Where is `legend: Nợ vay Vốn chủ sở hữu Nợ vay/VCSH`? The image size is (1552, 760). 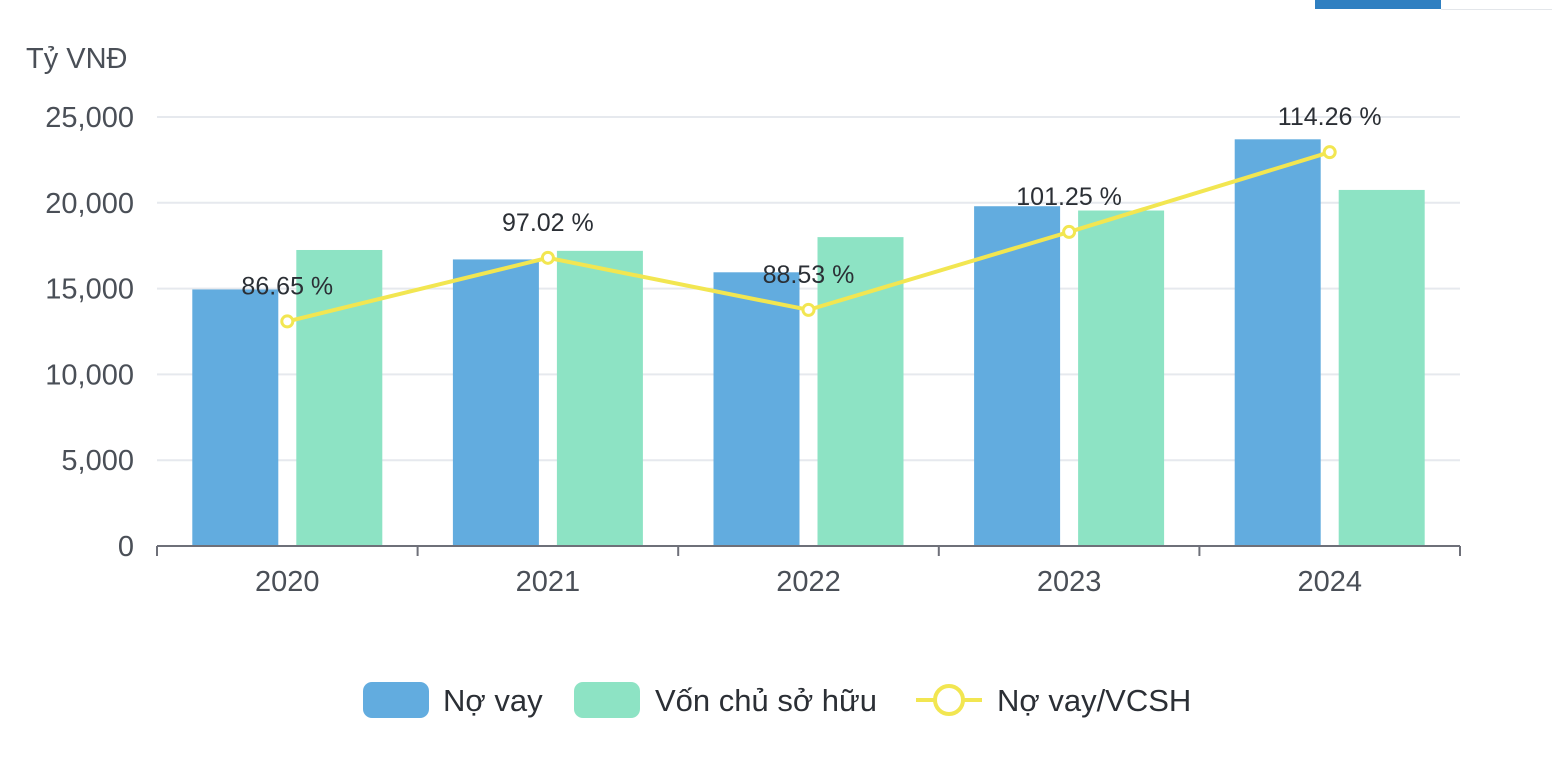 legend: Nợ vay Vốn chủ sở hữu Nợ vay/VCSH is located at coordinates (777, 700).